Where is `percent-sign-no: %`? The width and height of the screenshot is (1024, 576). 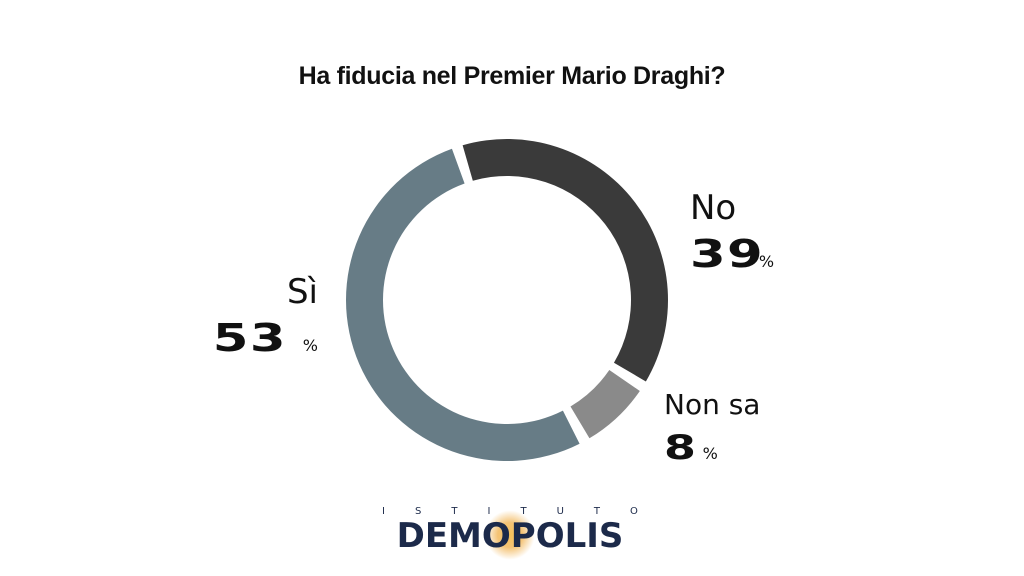
percent-sign-no: % is located at coordinates (766, 261).